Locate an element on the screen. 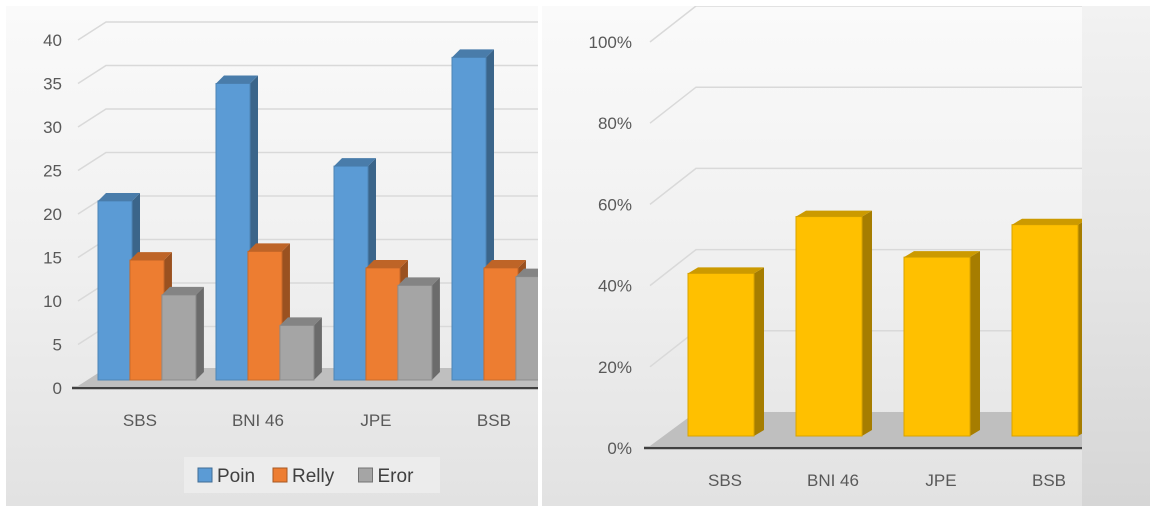 Image resolution: width=1154 pixels, height=512 pixels. undefined-y-tick-label: 80% is located at coordinates (615, 123).